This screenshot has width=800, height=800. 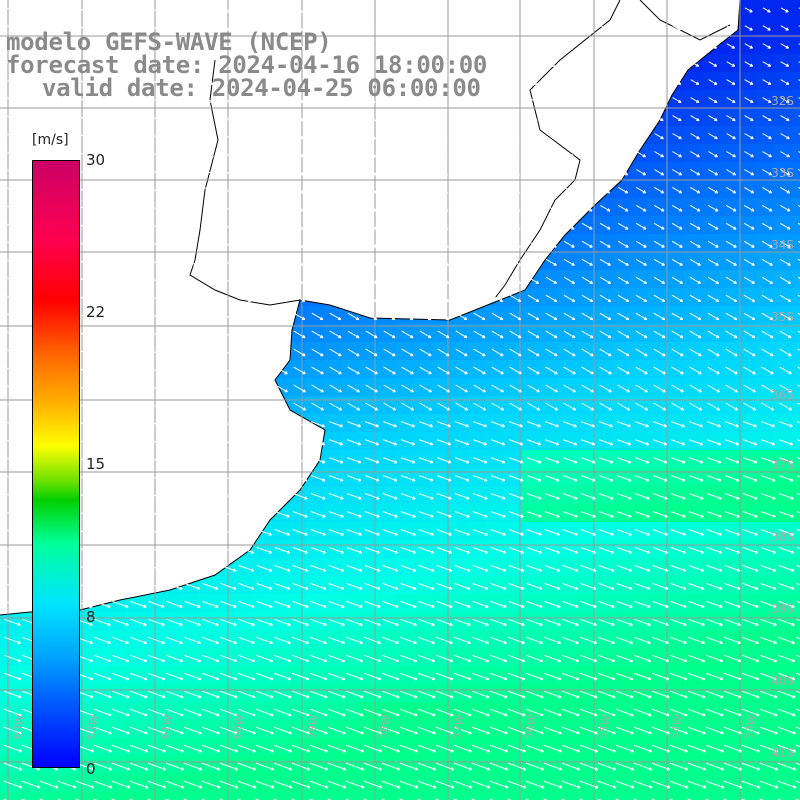 I want to click on lat-label: 34S, so click(x=782, y=245).